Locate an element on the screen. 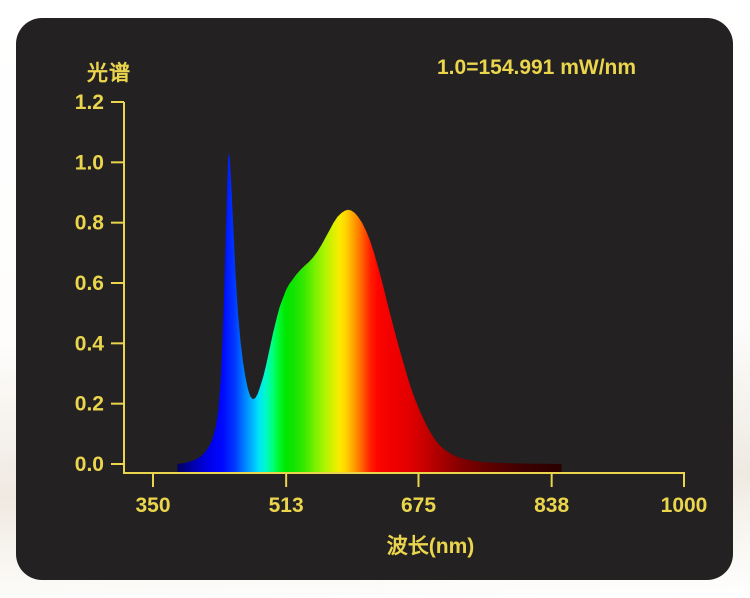  x-tick-label: 675 is located at coordinates (418, 505).